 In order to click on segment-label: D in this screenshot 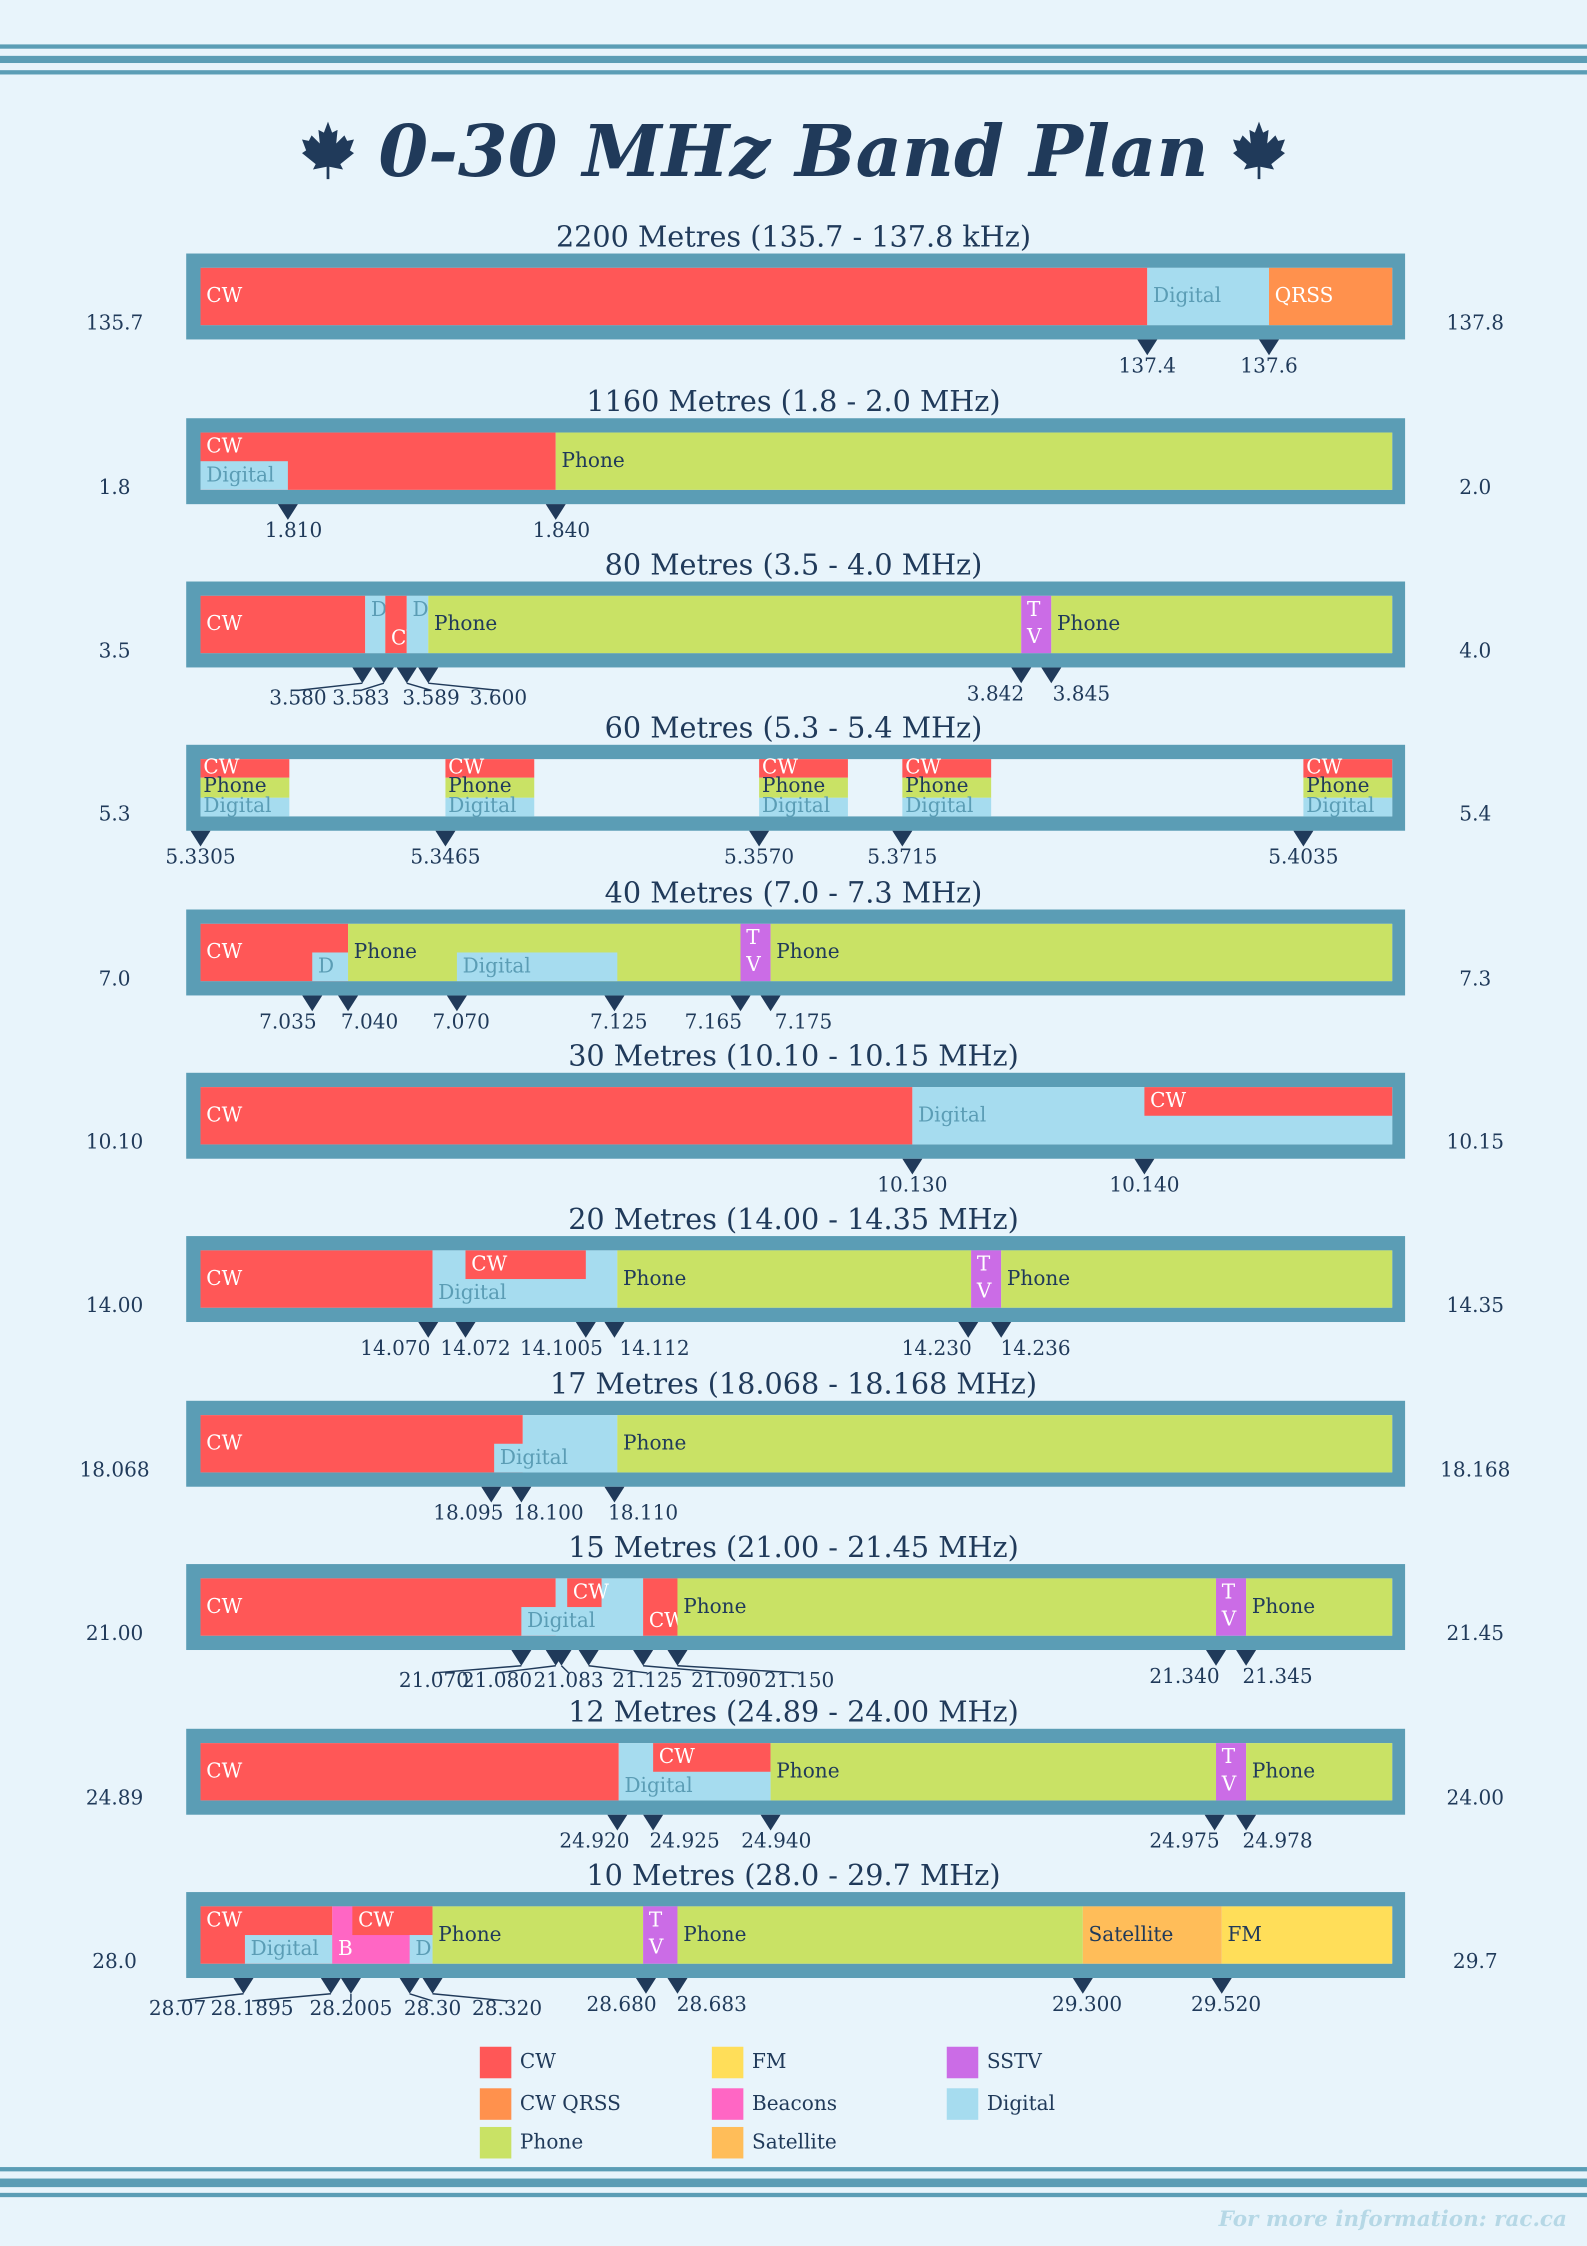, I will do `click(423, 1949)`.